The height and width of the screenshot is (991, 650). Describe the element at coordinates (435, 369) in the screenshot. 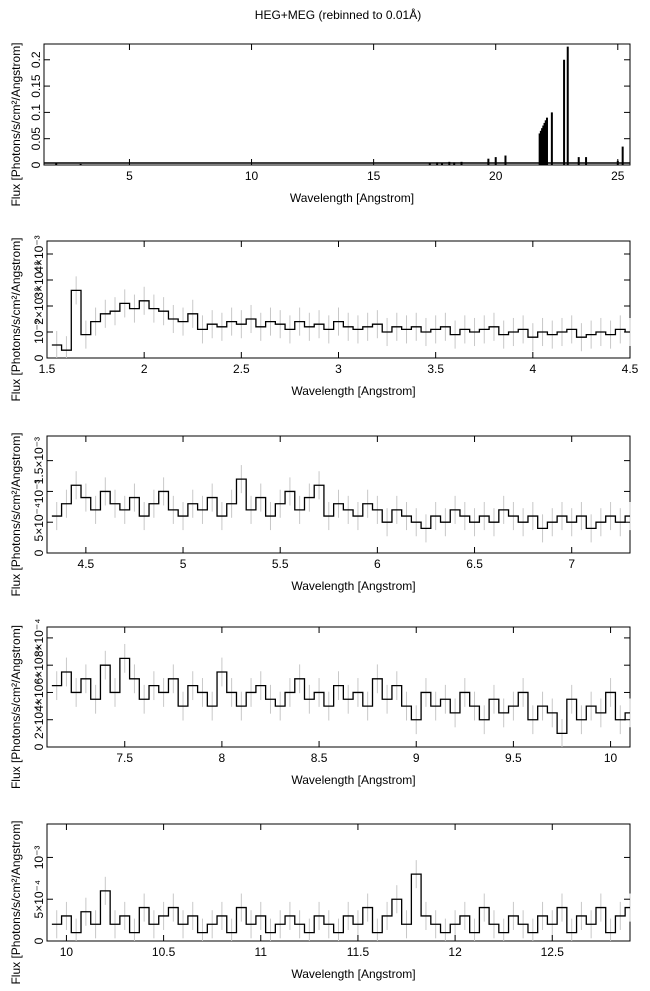

I see `x-tick-label: 3.5` at that location.